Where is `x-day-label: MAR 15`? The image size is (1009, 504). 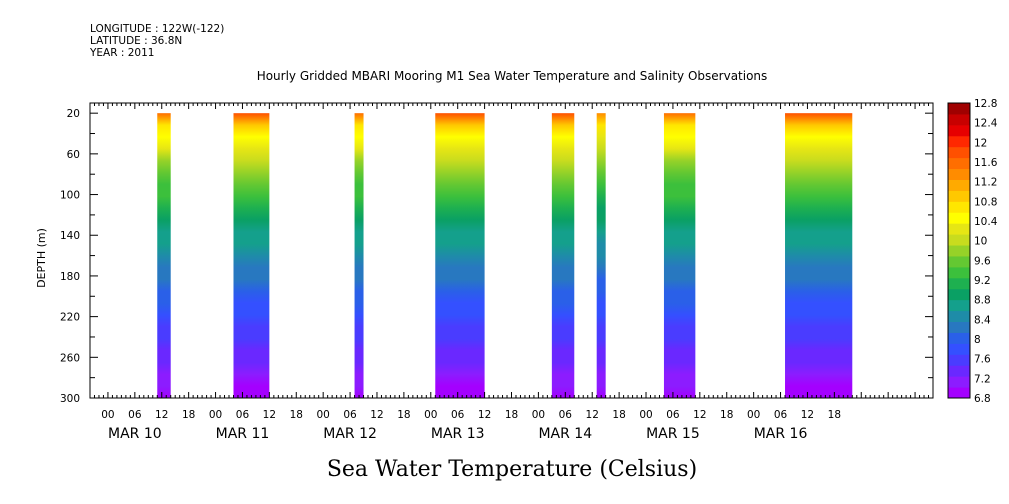 x-day-label: MAR 15 is located at coordinates (673, 434).